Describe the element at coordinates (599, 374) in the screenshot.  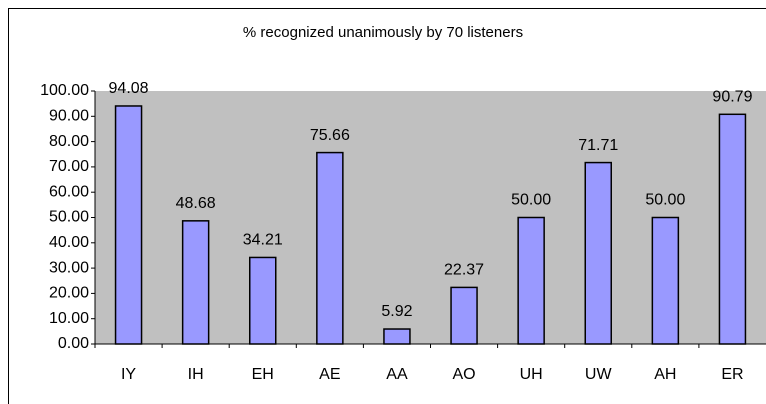
I see `x-tick-label: UW` at that location.